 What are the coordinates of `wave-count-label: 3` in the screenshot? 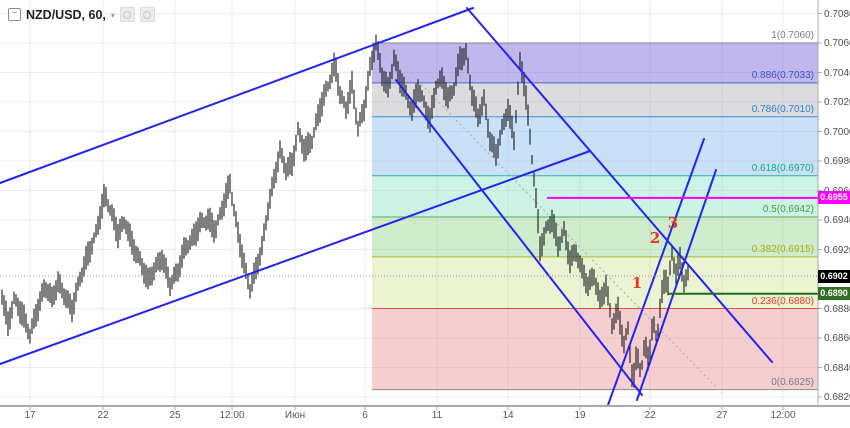 It's located at (673, 223).